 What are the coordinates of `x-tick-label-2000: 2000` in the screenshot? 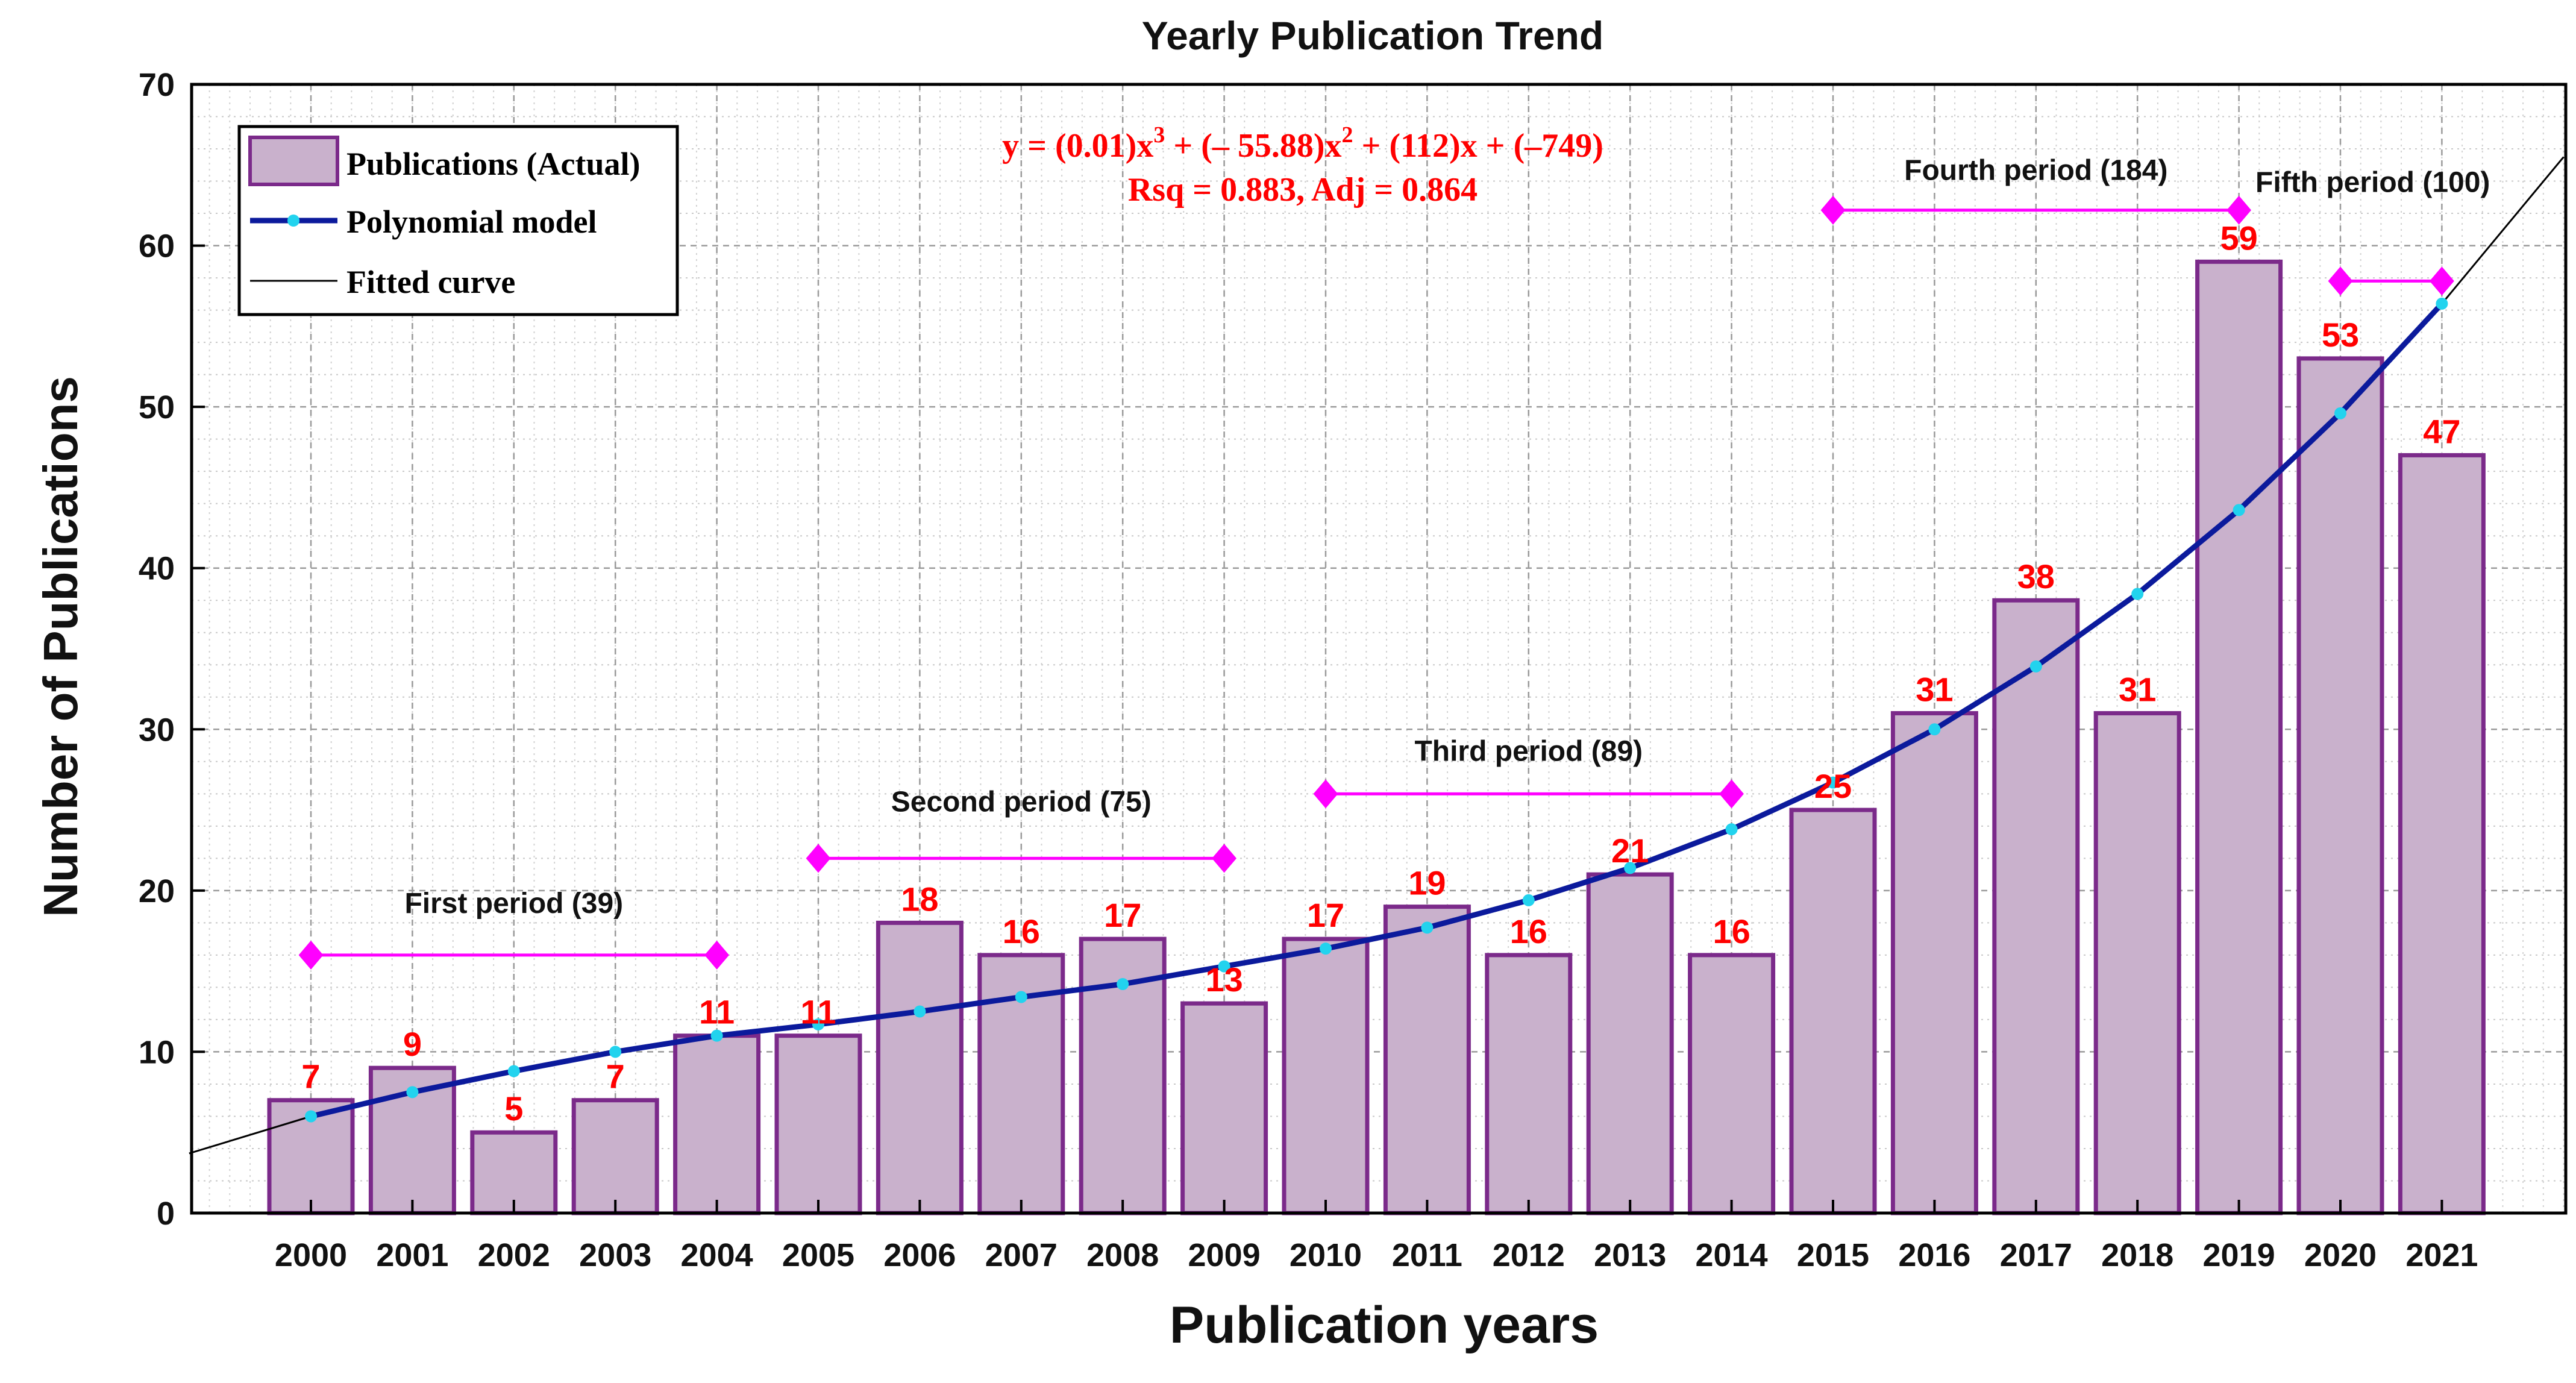 It's located at (311, 1255).